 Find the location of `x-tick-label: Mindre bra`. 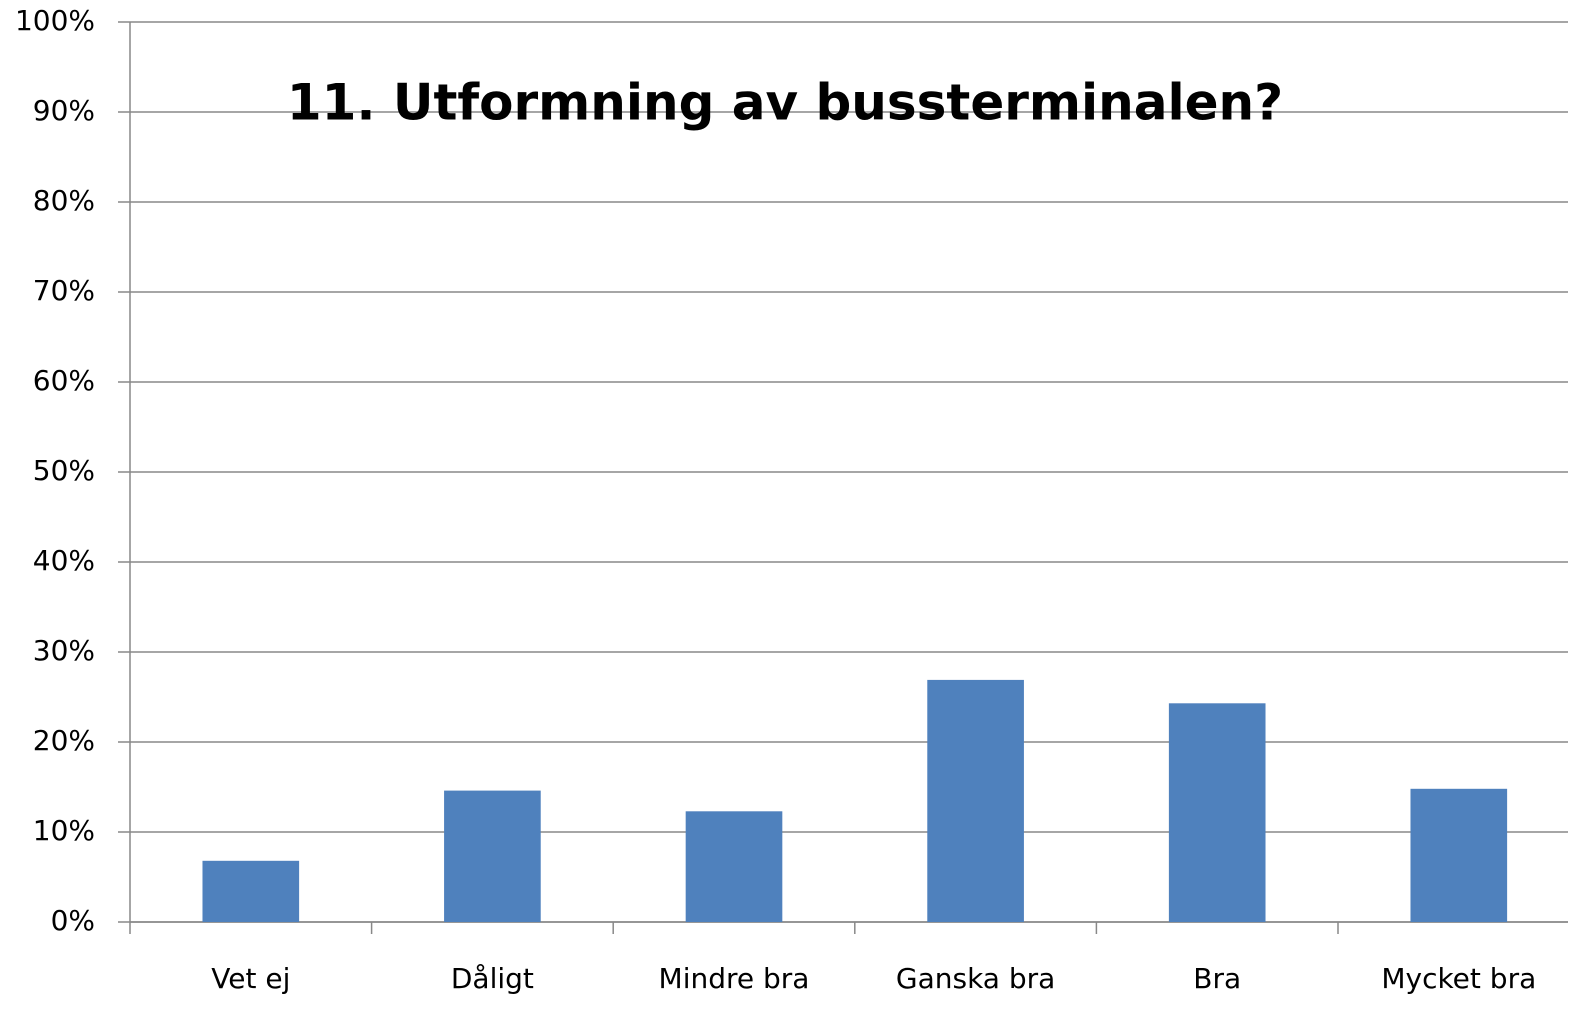

x-tick-label: Mindre bra is located at coordinates (734, 978).